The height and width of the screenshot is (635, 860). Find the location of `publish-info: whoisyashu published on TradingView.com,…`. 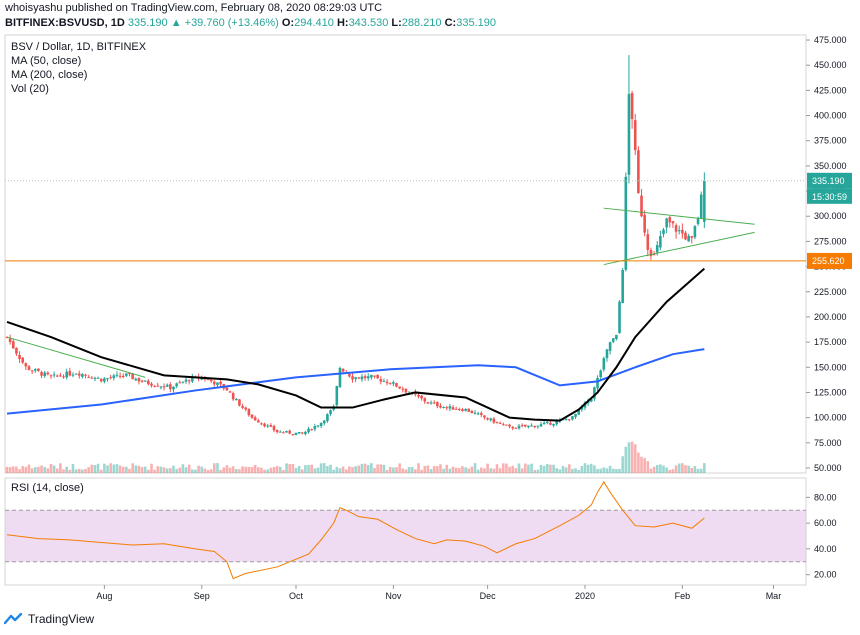

publish-info: whoisyashu published on TradingView.com,… is located at coordinates (194, 8).